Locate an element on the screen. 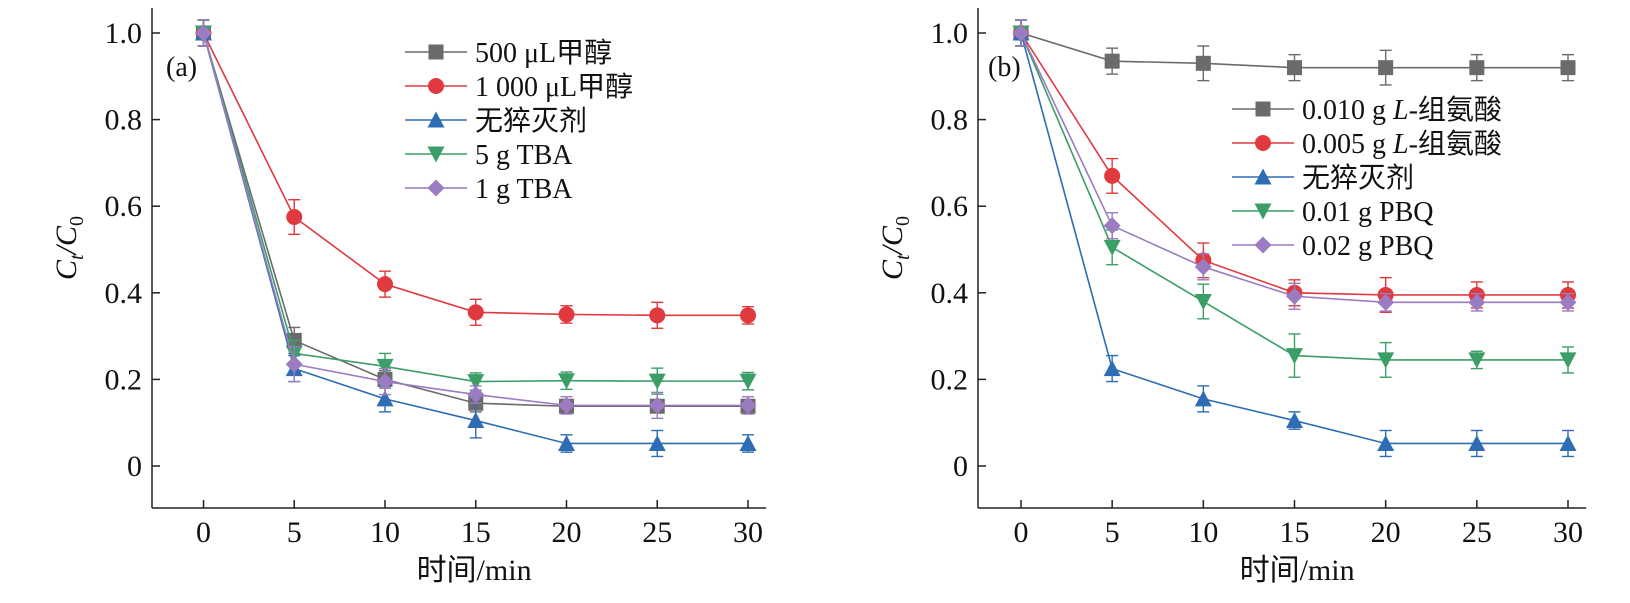 The height and width of the screenshot is (603, 1630). legend-entry: 0.01 g PBQ is located at coordinates (1367, 212).